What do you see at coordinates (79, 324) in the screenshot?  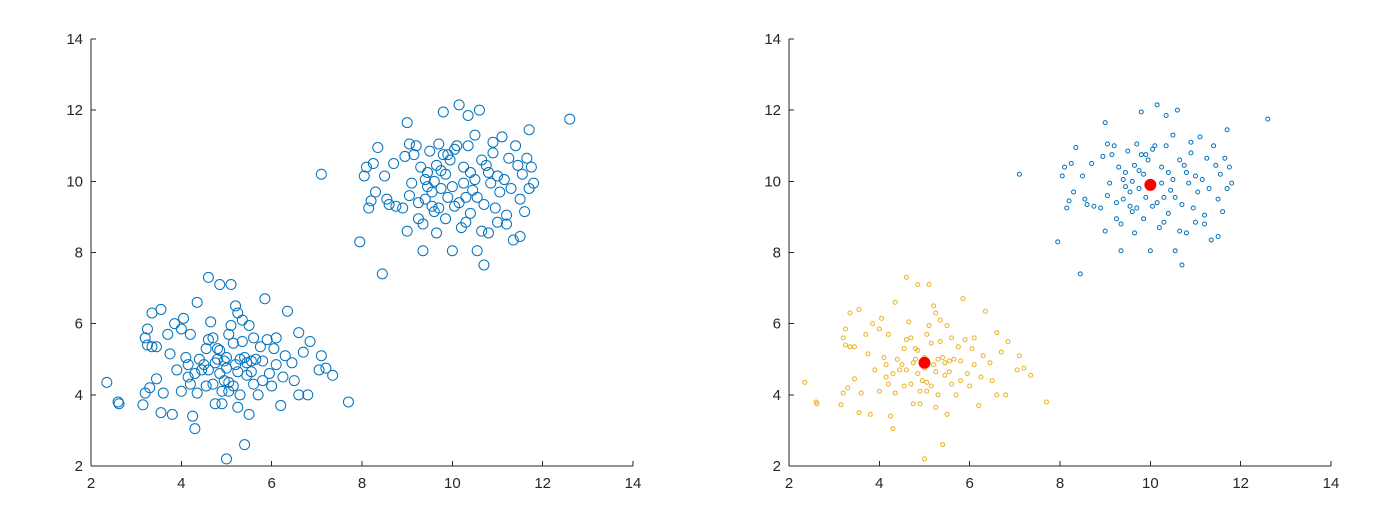 I see `y-tick-label: 6` at bounding box center [79, 324].